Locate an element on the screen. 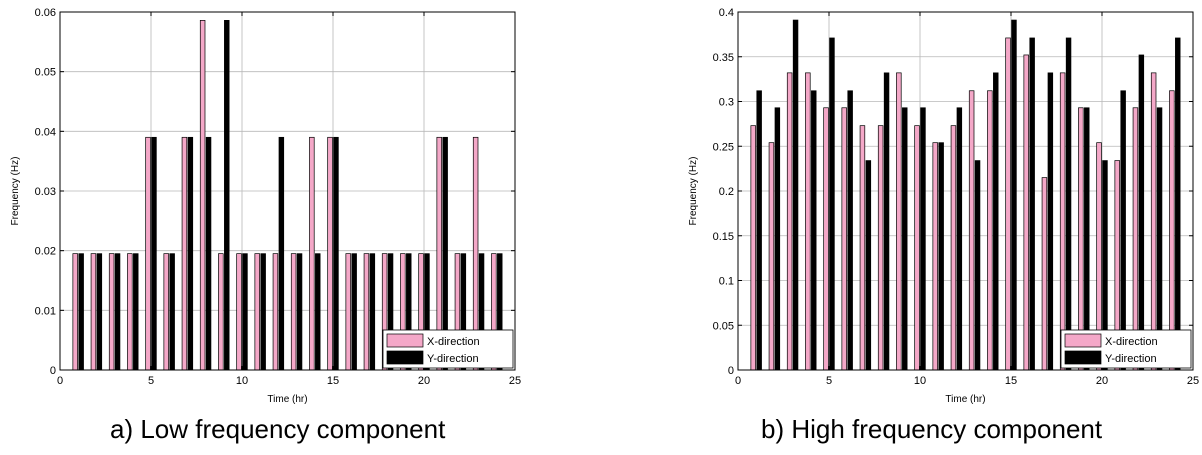 This screenshot has width=1202, height=455. y-tick-label: 0.15 is located at coordinates (723, 237).